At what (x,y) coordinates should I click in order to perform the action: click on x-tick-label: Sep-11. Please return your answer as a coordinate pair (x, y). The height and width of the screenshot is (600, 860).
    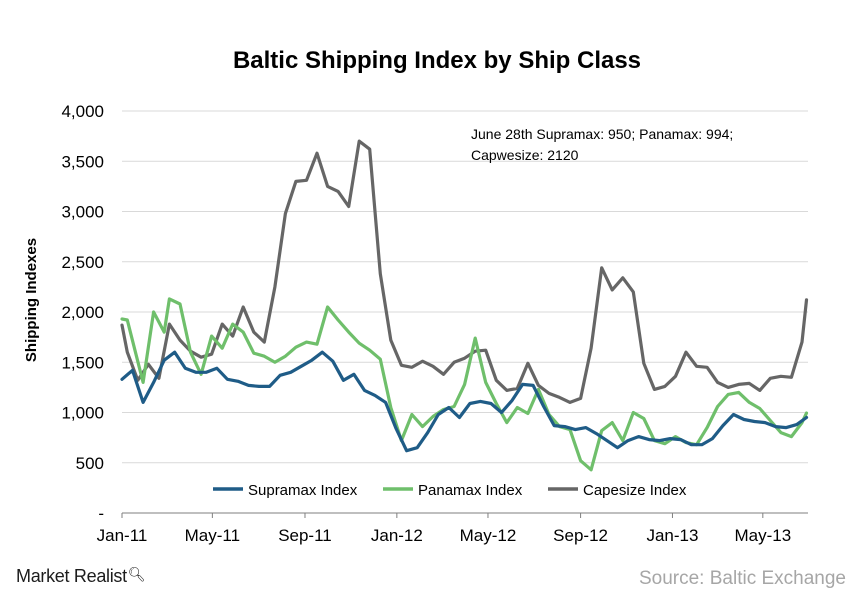
    Looking at the image, I should click on (305, 535).